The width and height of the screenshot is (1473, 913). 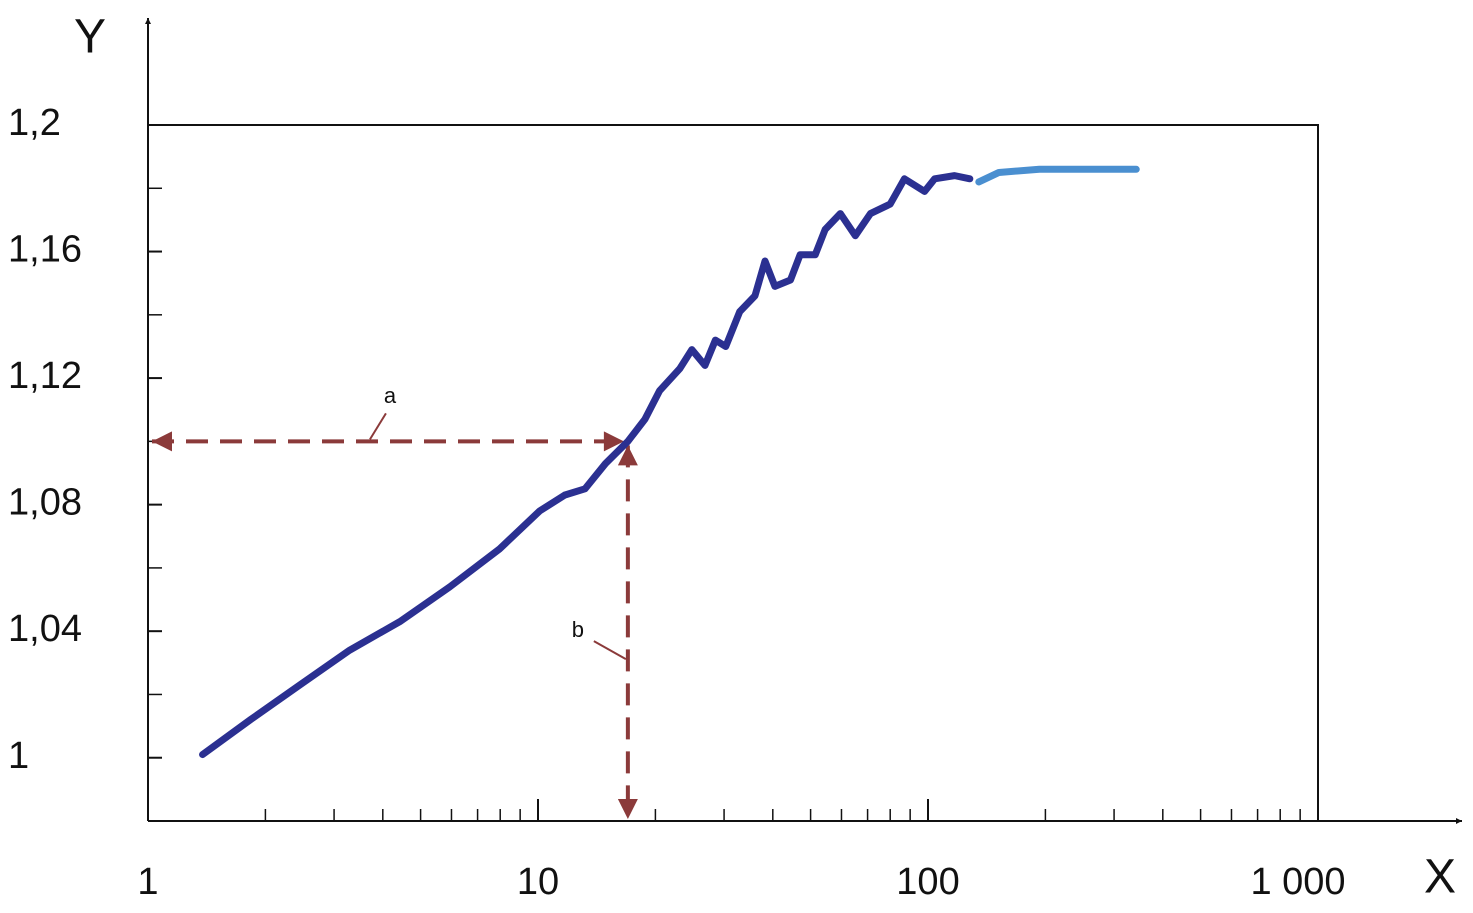 I want to click on annotation-b: b, so click(x=578, y=629).